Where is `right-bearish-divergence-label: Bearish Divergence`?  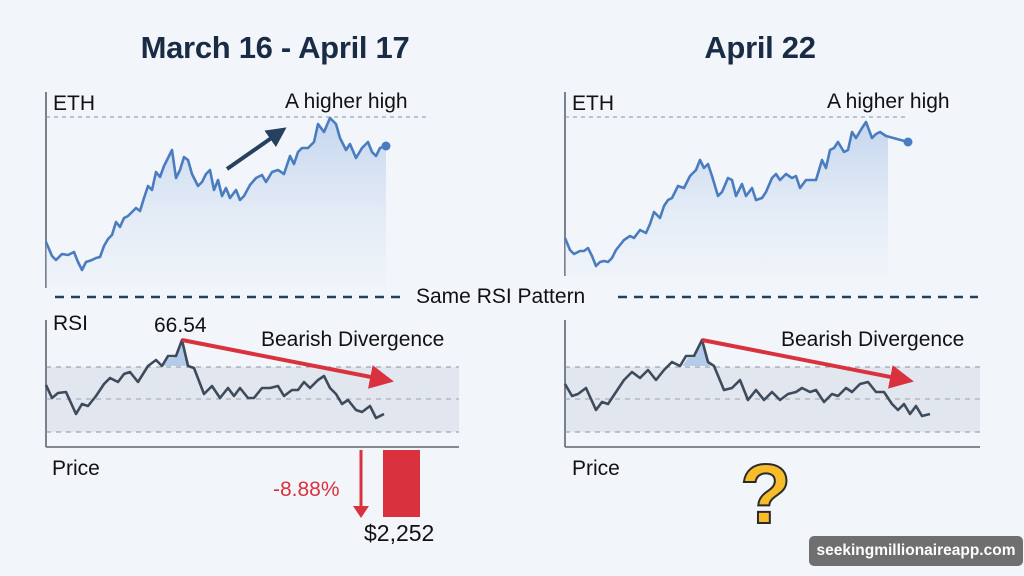
right-bearish-divergence-label: Bearish Divergence is located at coordinates (873, 339).